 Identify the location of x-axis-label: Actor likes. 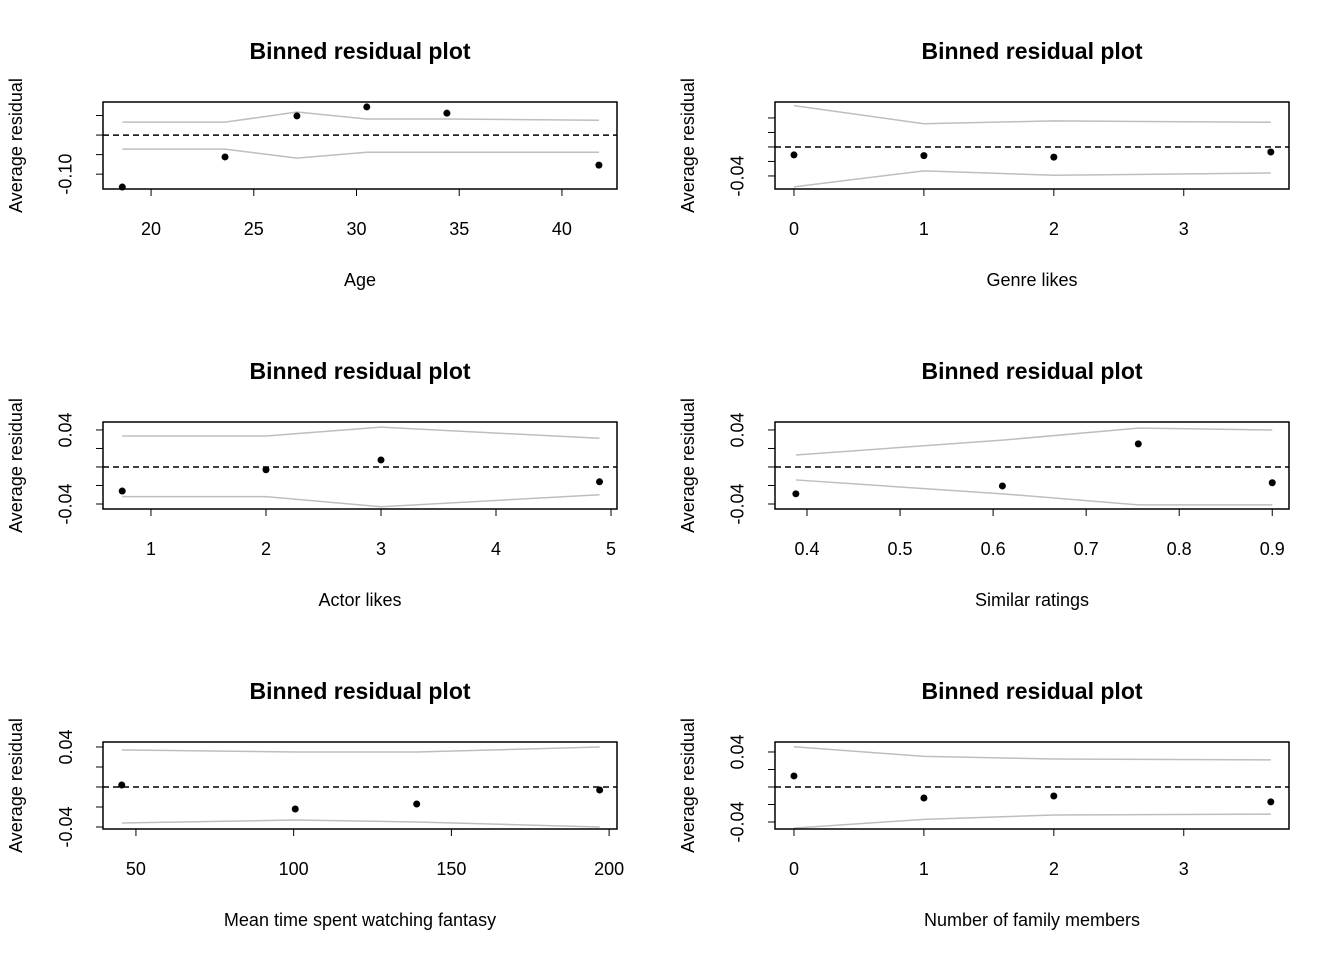
(359, 600).